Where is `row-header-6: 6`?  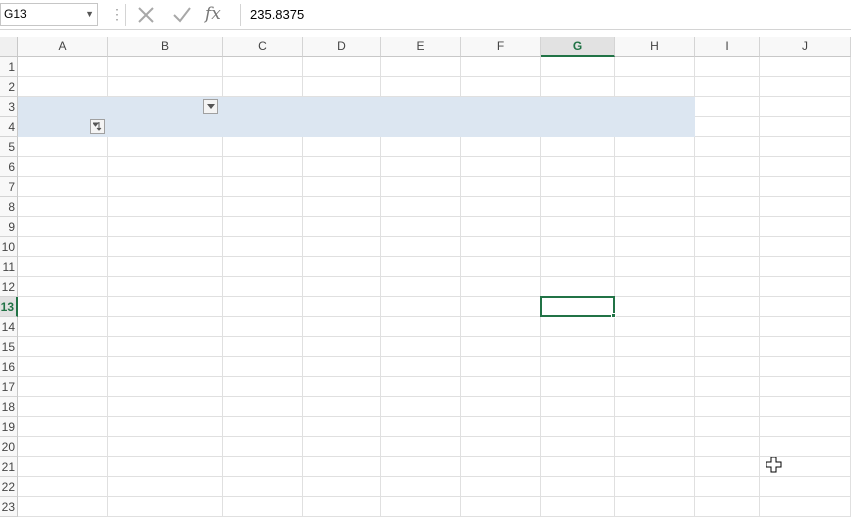 row-header-6: 6 is located at coordinates (9, 167).